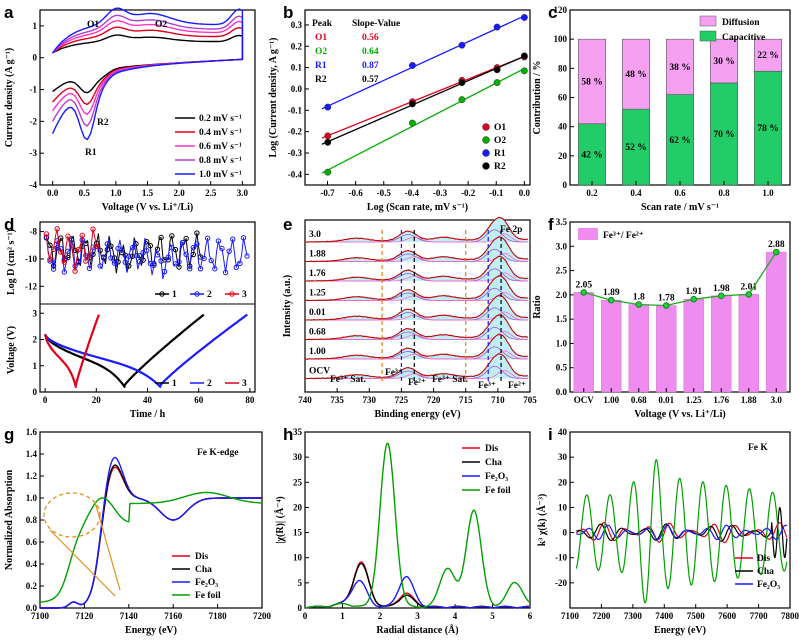  What do you see at coordinates (530, 400) in the screenshot?
I see `x-tick-label: 705` at bounding box center [530, 400].